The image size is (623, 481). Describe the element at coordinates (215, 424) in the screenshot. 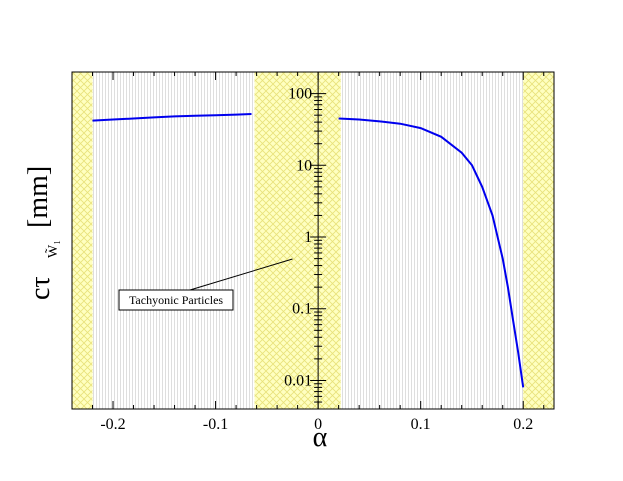

I see `x-tick-label: -0.1` at that location.